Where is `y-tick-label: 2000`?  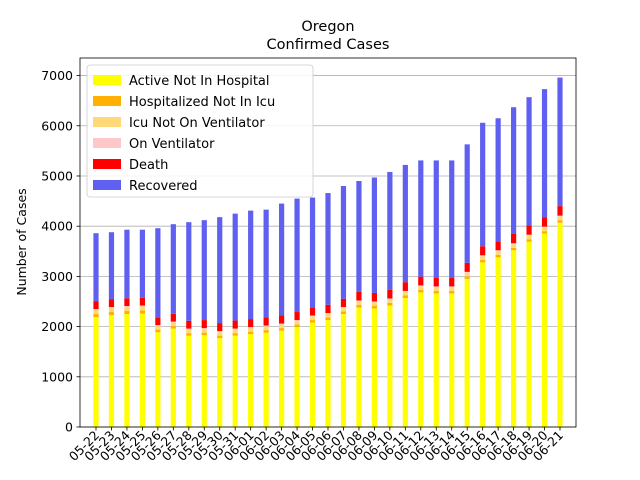 y-tick-label: 2000 is located at coordinates (57, 326).